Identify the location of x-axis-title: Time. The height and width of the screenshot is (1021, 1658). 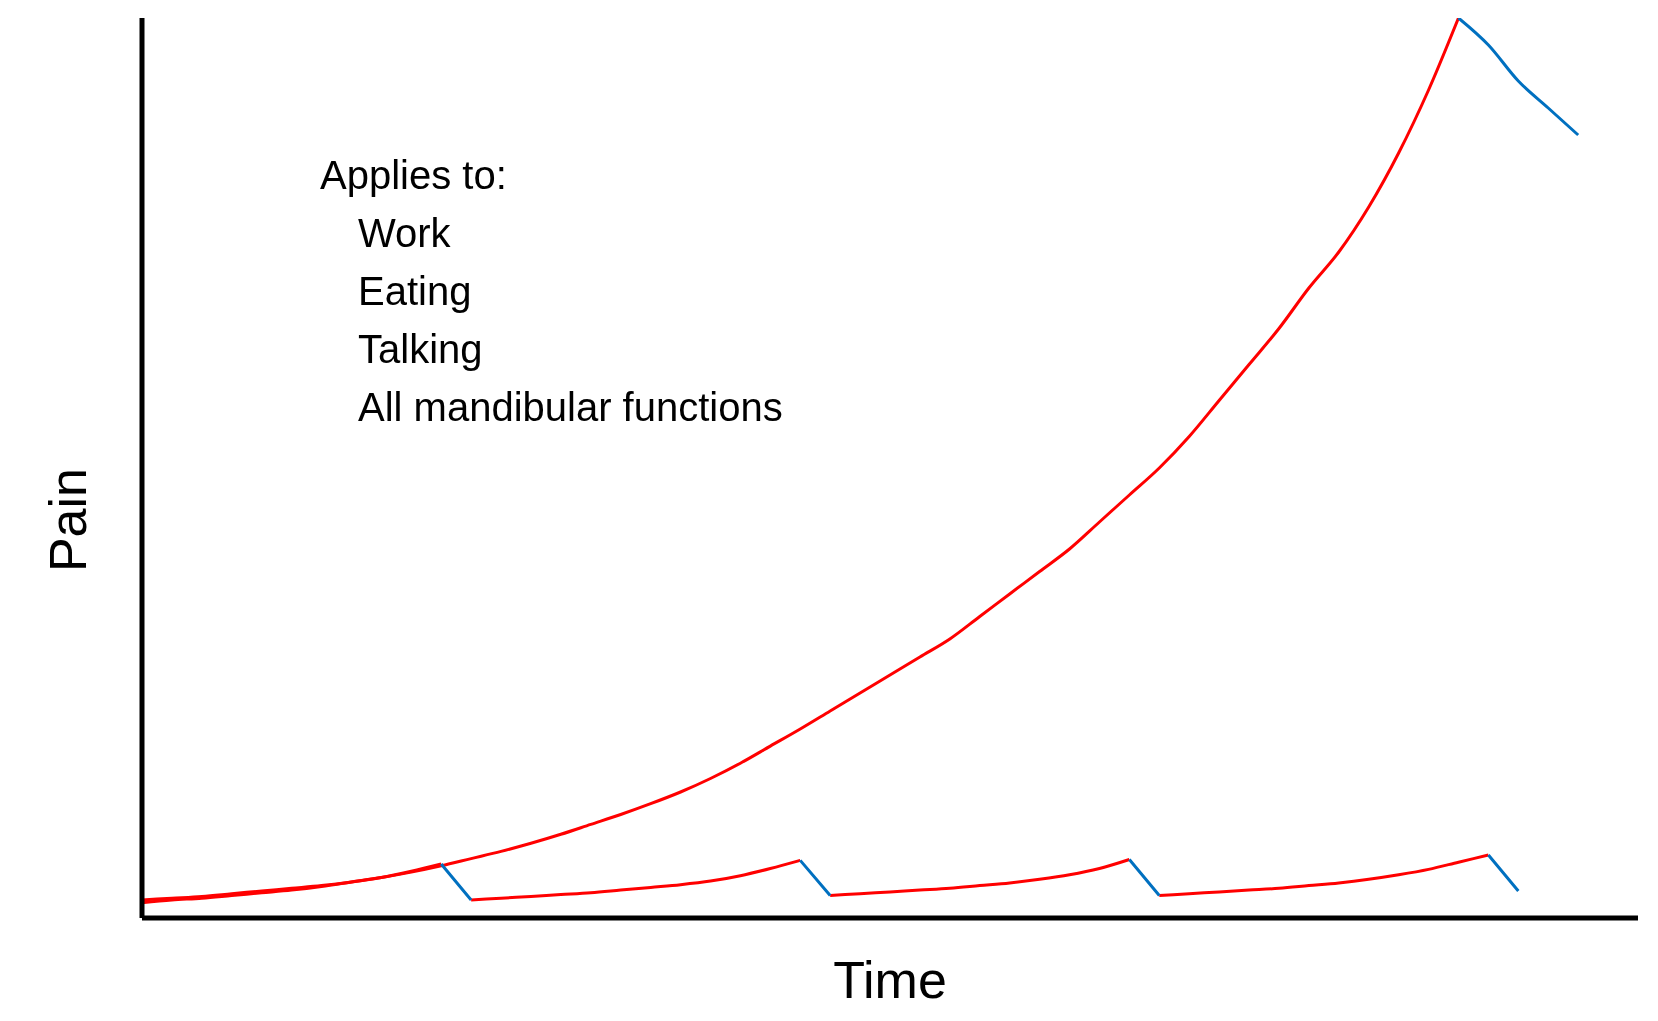
(890, 980).